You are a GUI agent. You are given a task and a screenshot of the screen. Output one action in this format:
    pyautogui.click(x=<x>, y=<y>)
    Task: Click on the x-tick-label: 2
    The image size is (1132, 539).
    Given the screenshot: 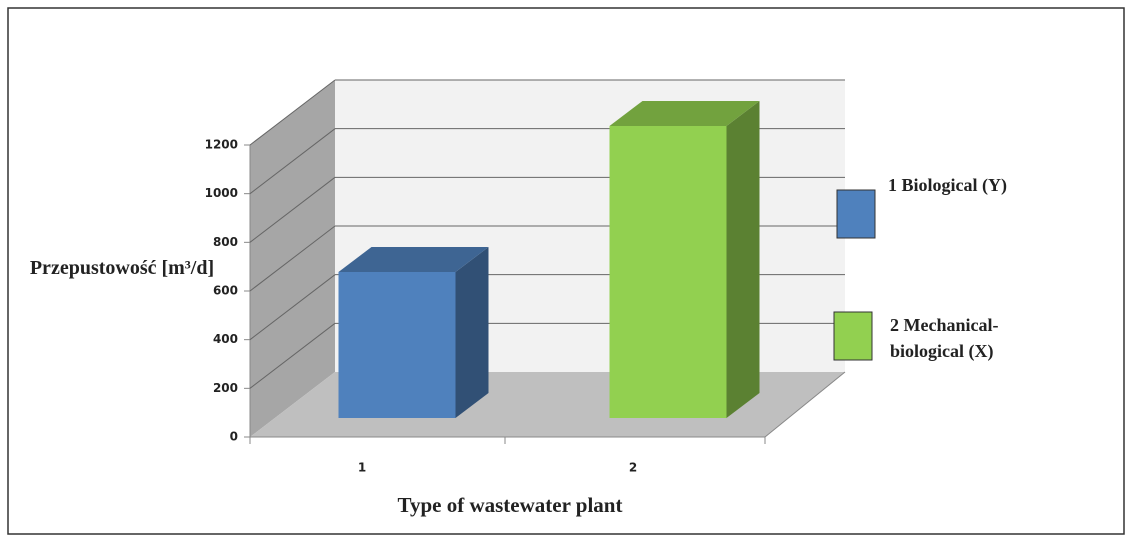 What is the action you would take?
    pyautogui.click(x=633, y=468)
    